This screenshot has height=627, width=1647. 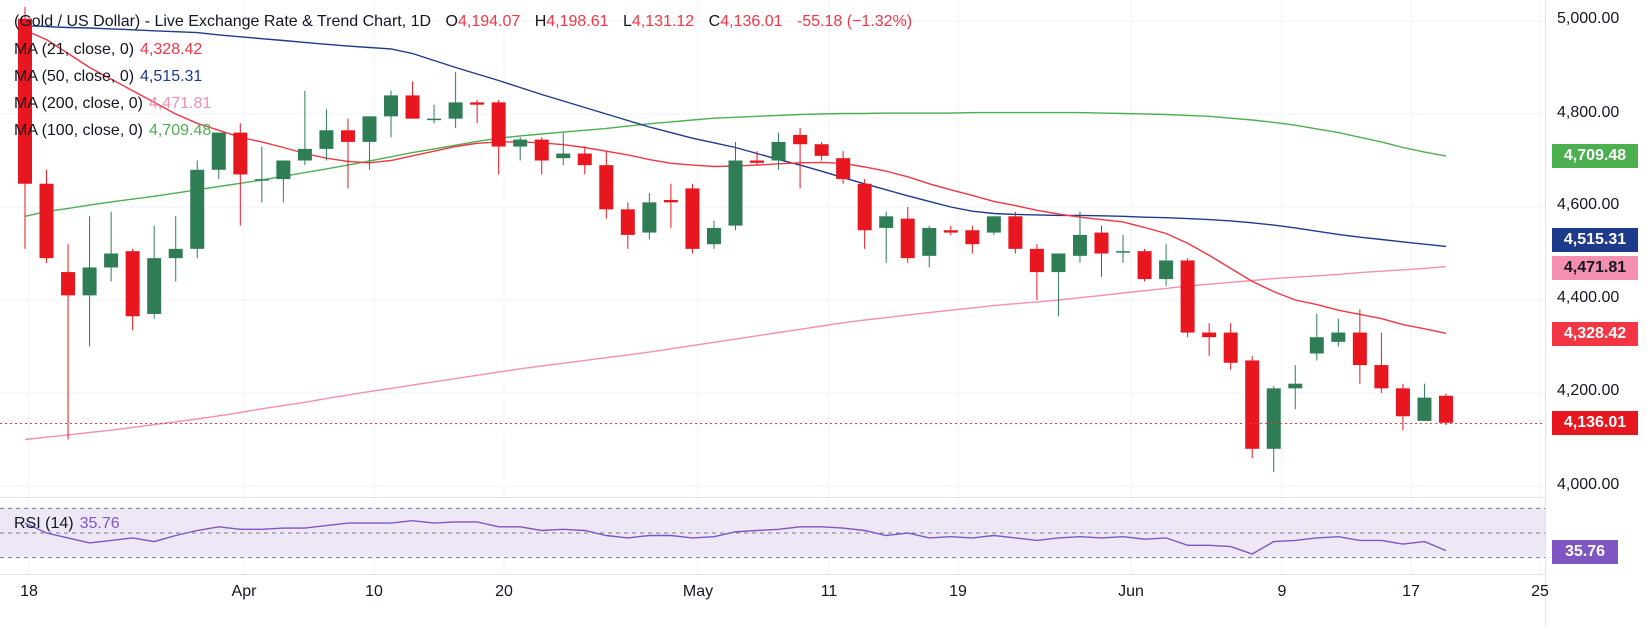 What do you see at coordinates (108, 50) in the screenshot?
I see `legend-ma21: MA (21, close, 0) 4,328.42` at bounding box center [108, 50].